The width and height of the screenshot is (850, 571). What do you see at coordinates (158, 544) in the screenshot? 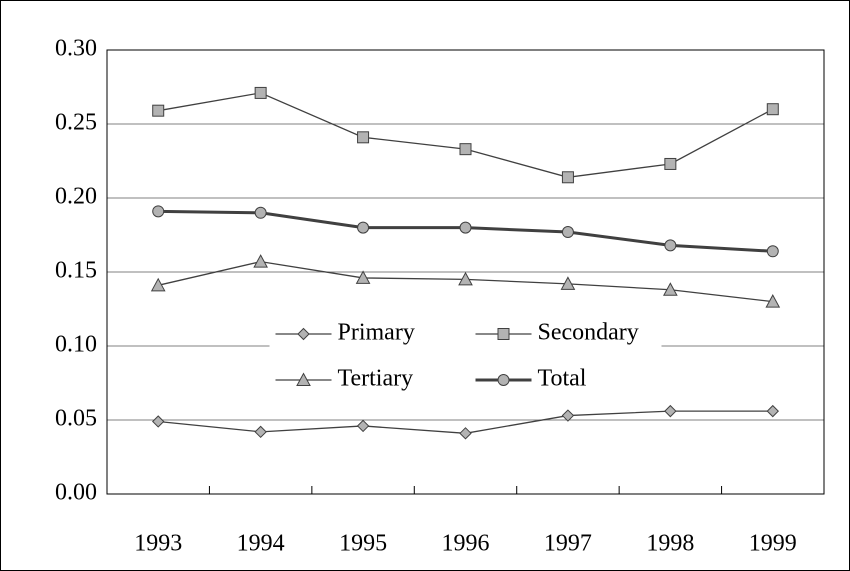
I see `x-tick-label: 1993` at bounding box center [158, 544].